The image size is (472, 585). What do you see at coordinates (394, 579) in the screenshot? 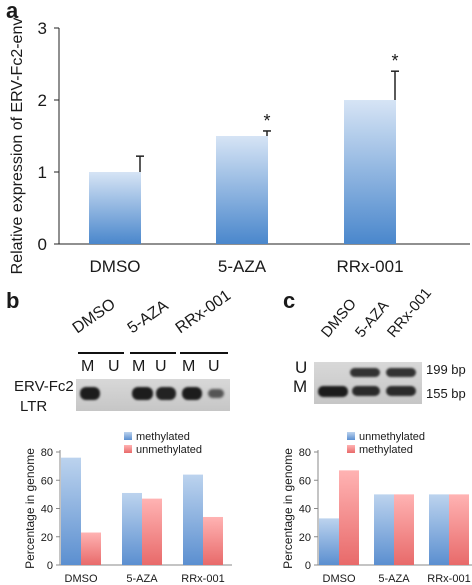
I see `chart-c-x-tick-label: 5-AZA` at bounding box center [394, 579].